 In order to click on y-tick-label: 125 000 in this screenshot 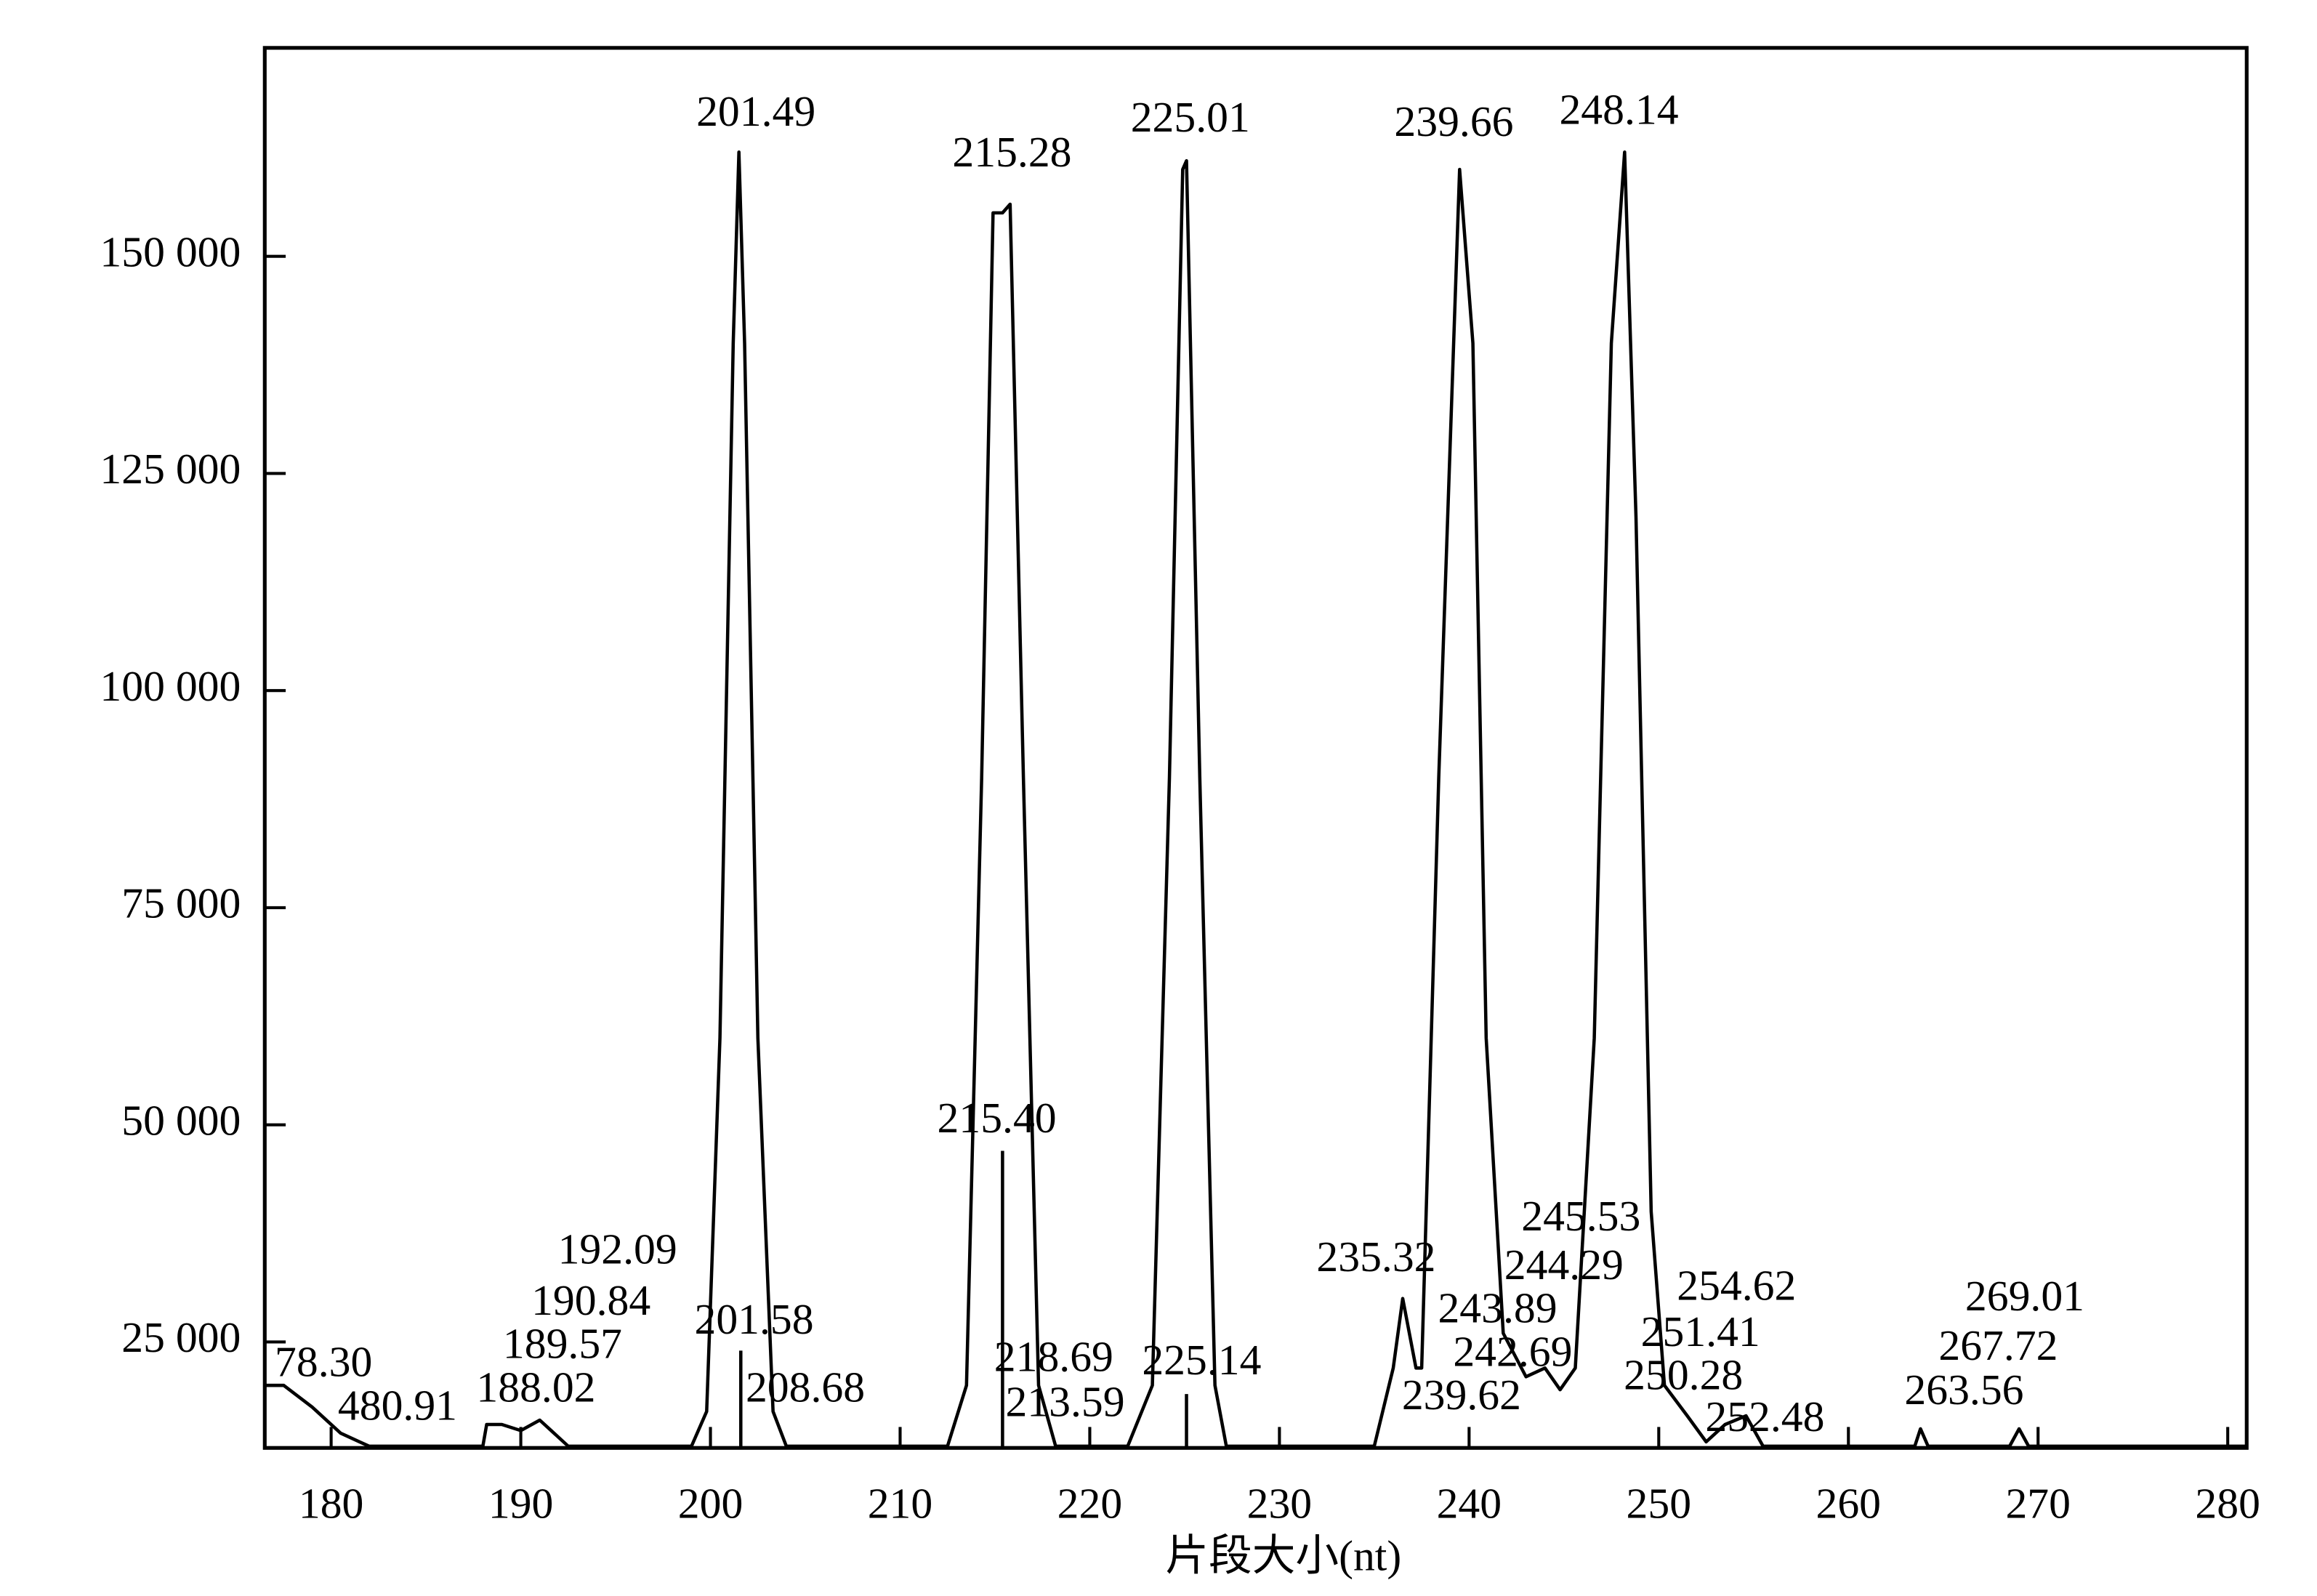, I will do `click(170, 469)`.